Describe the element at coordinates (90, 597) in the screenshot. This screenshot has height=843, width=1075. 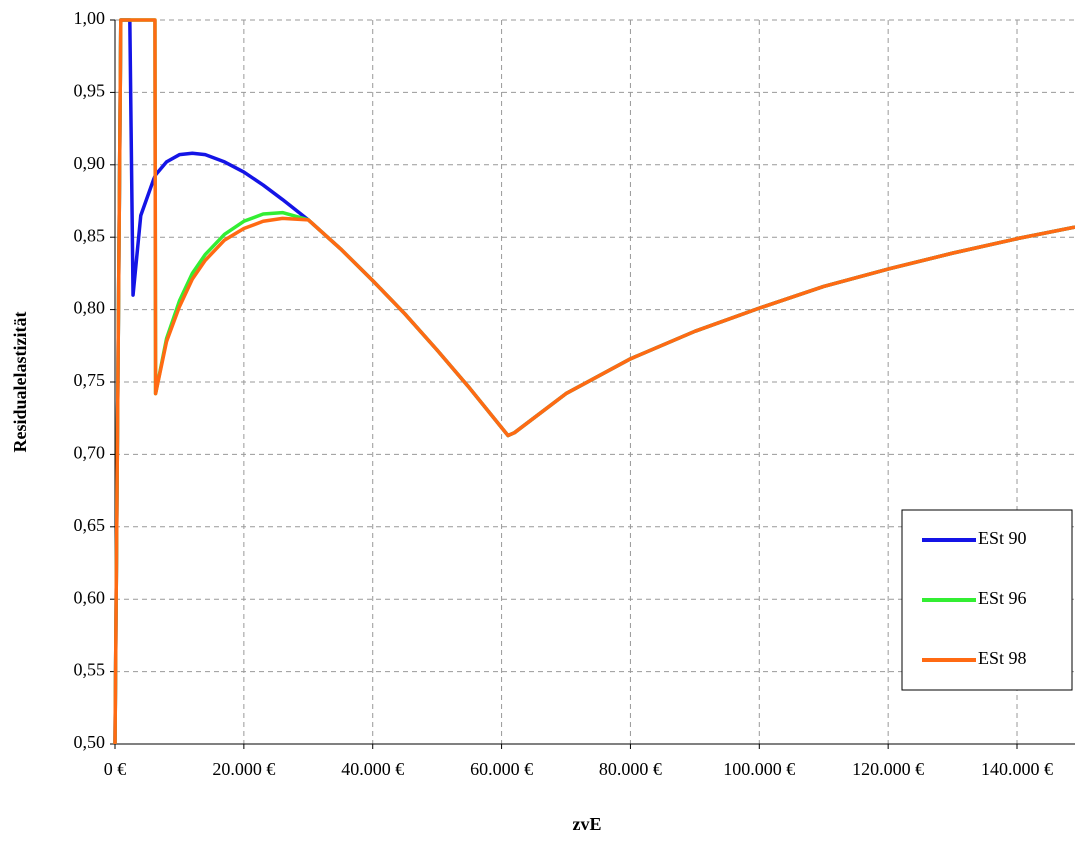
I see `y-tick-label: 0,60` at that location.